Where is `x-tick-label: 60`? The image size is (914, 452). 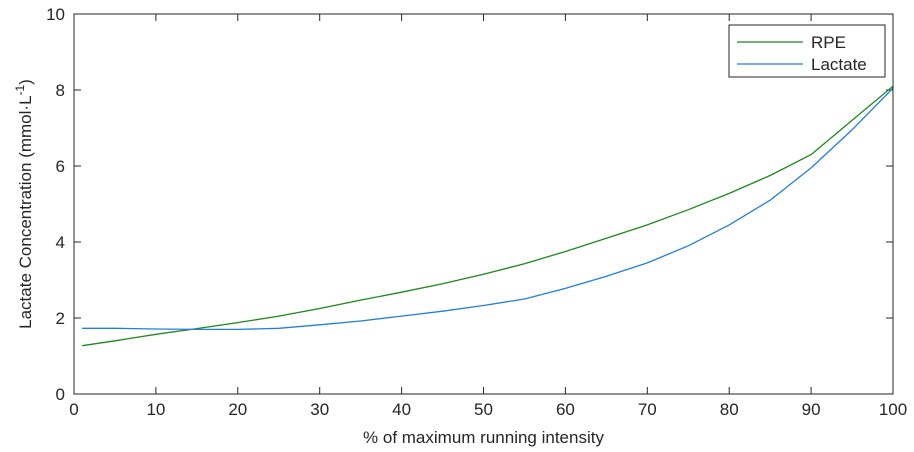 x-tick-label: 60 is located at coordinates (565, 409).